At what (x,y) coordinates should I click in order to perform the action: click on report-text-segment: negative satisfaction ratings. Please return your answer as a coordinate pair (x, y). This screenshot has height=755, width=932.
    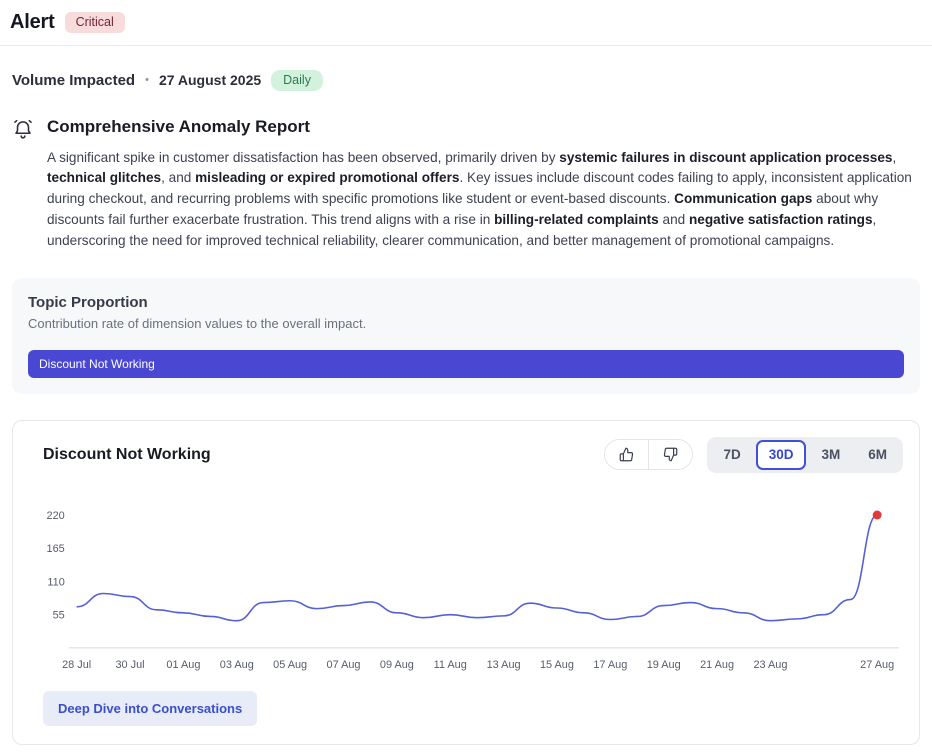
    Looking at the image, I should click on (780, 220).